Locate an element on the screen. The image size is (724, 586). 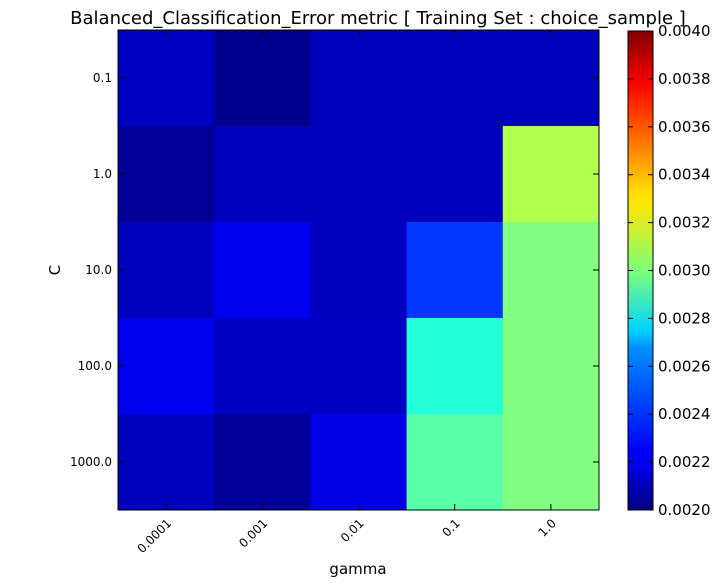
colorbar-tick-label: 0.0040 is located at coordinates (684, 31).